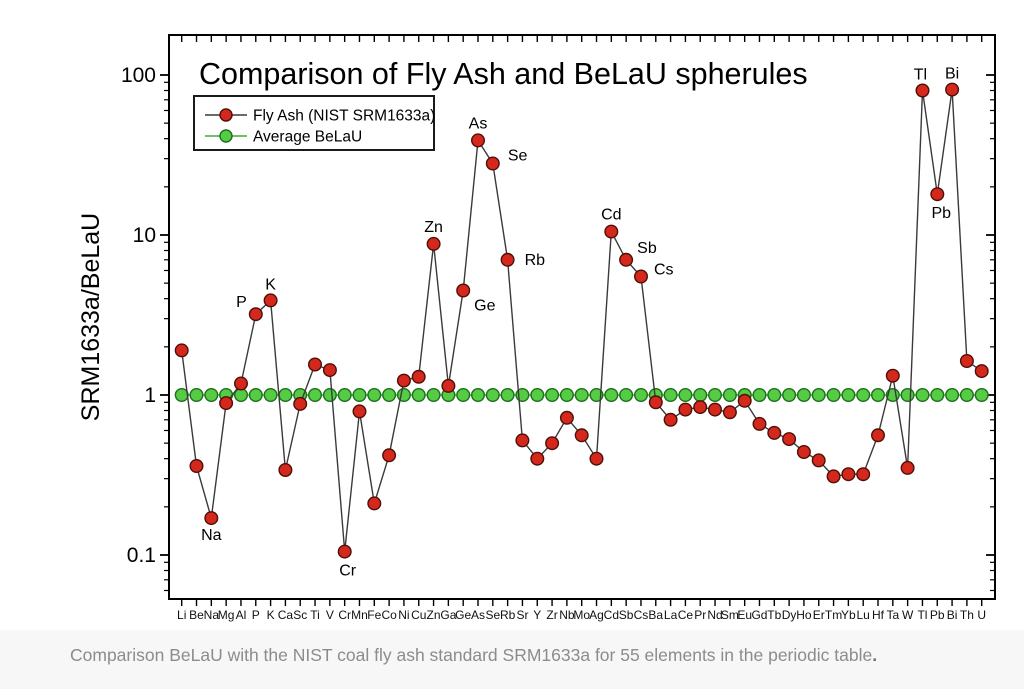 This screenshot has height=689, width=1024. What do you see at coordinates (759, 615) in the screenshot?
I see `x-tick-label: Gd` at bounding box center [759, 615].